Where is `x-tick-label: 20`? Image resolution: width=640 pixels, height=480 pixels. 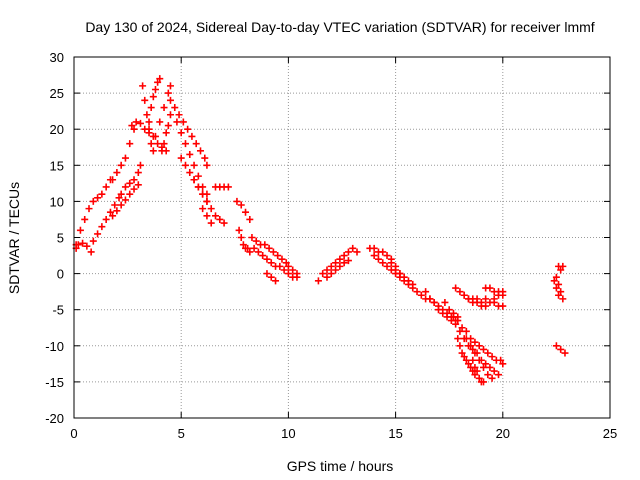
x-tick-label: 20 is located at coordinates (503, 433).